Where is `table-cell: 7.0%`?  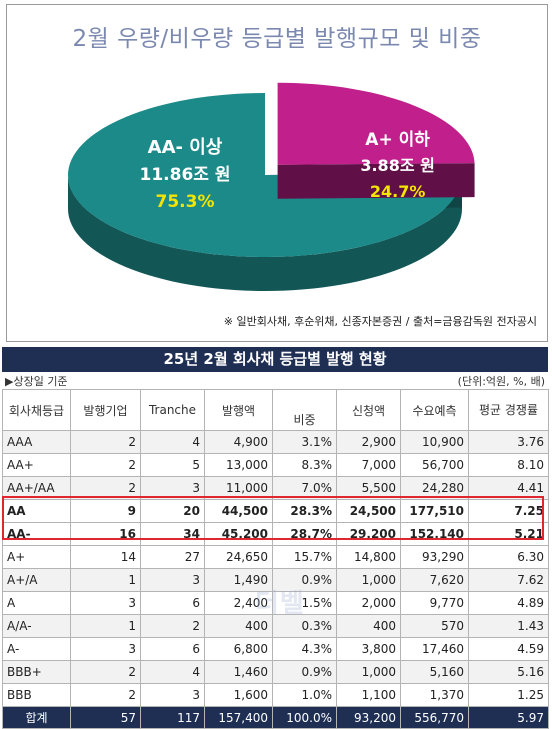
table-cell: 7.0% is located at coordinates (304, 488).